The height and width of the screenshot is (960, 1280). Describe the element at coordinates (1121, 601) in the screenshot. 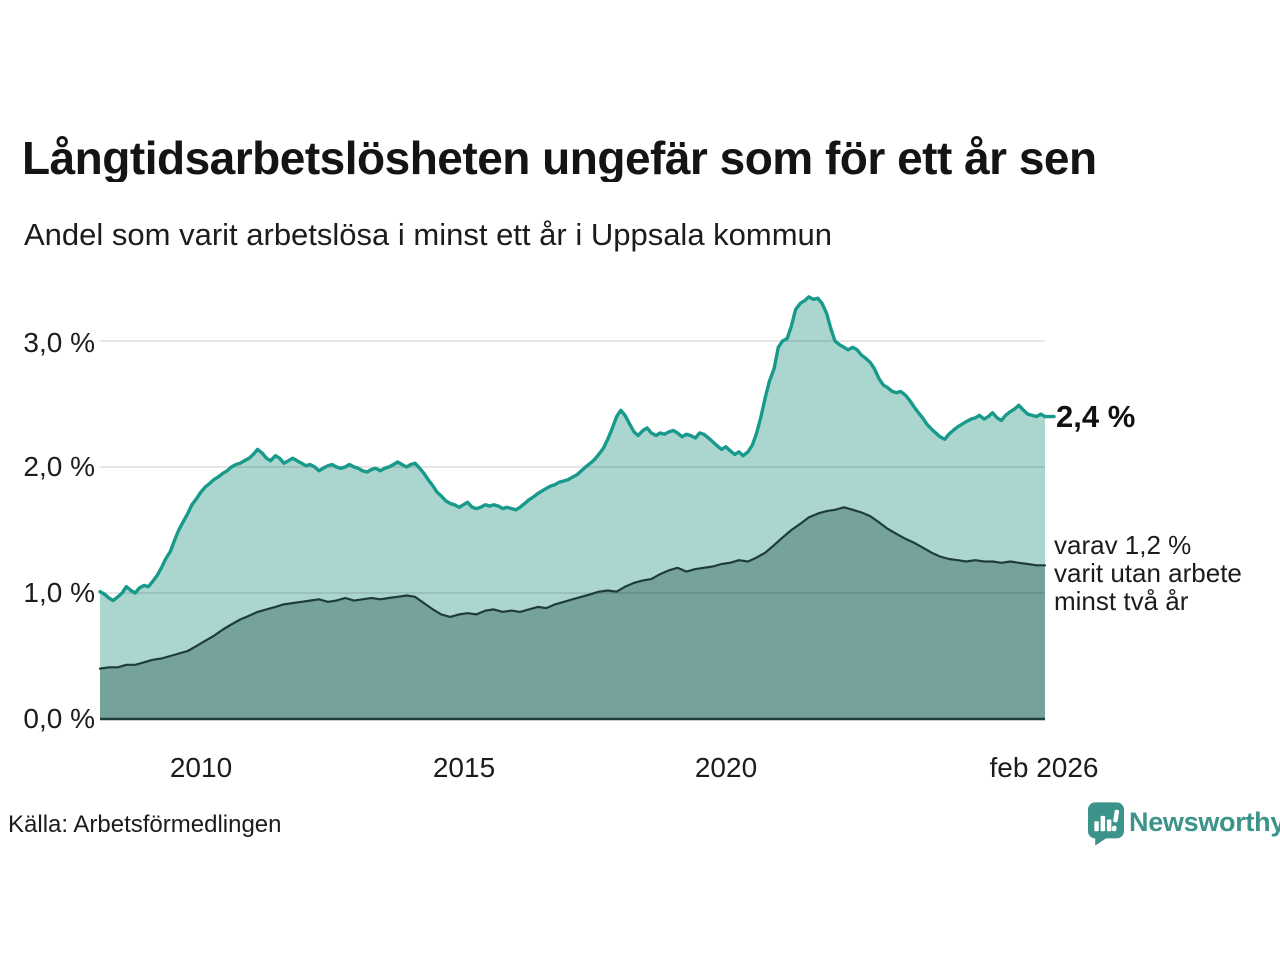

I see `annotation-line: minst två år` at that location.